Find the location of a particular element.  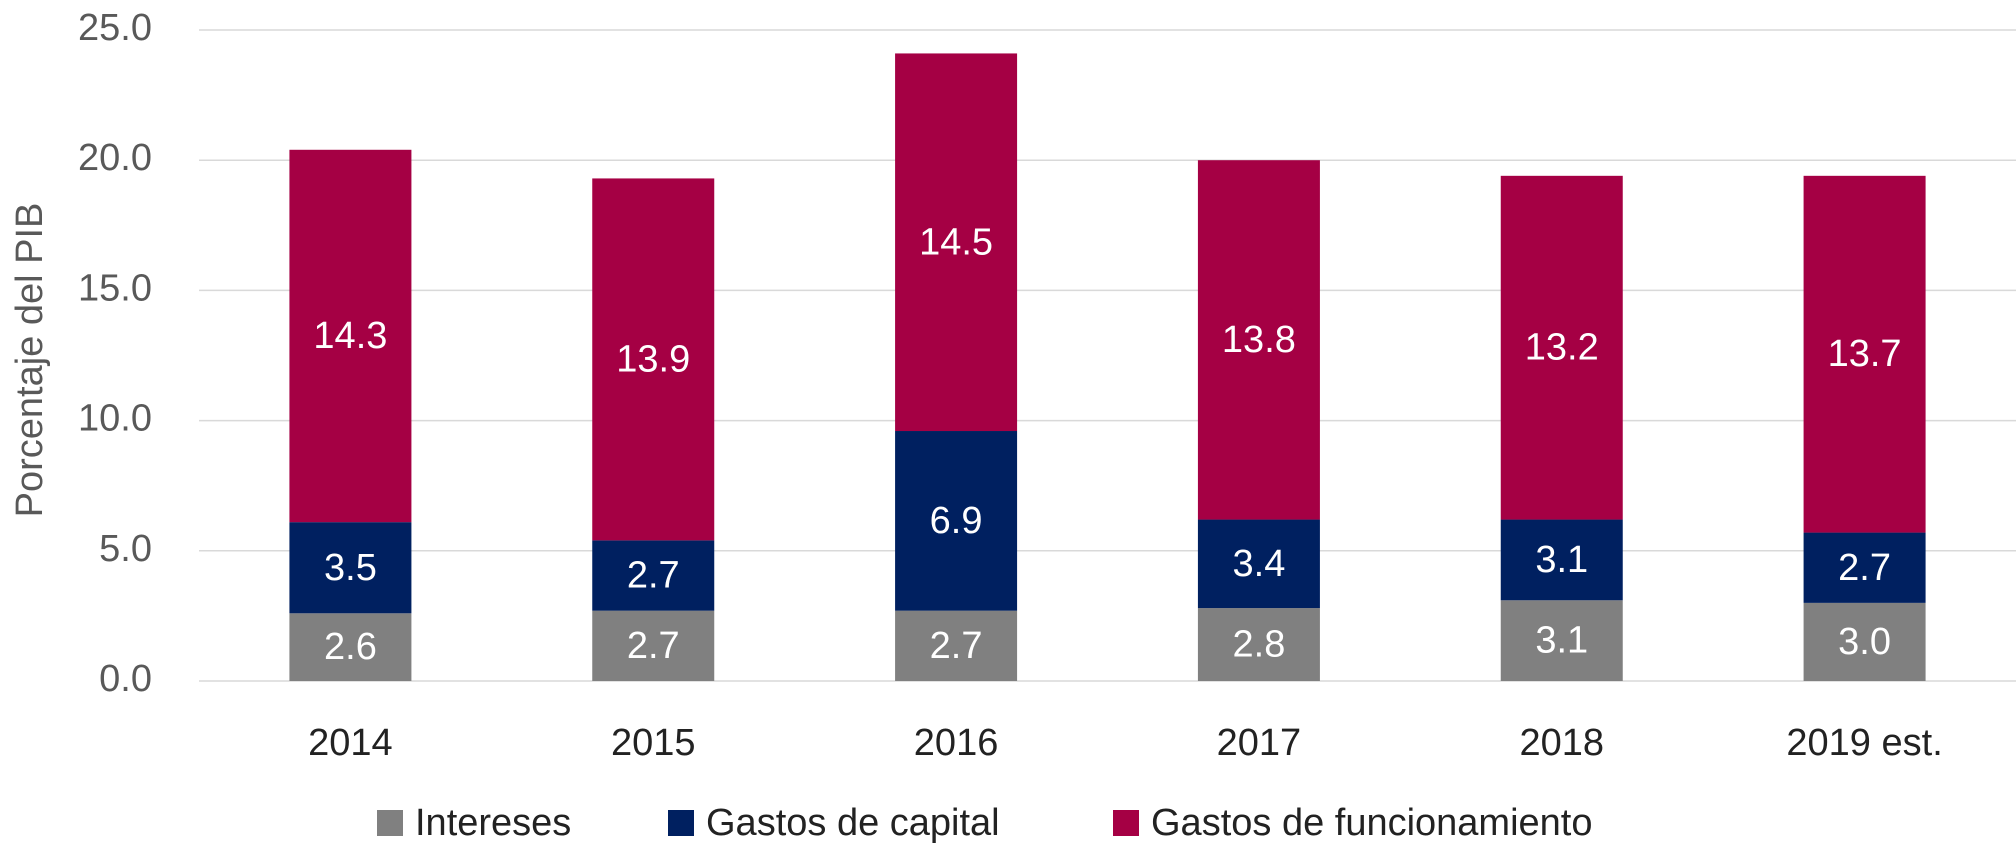

data-label: 13.7 is located at coordinates (1865, 354).